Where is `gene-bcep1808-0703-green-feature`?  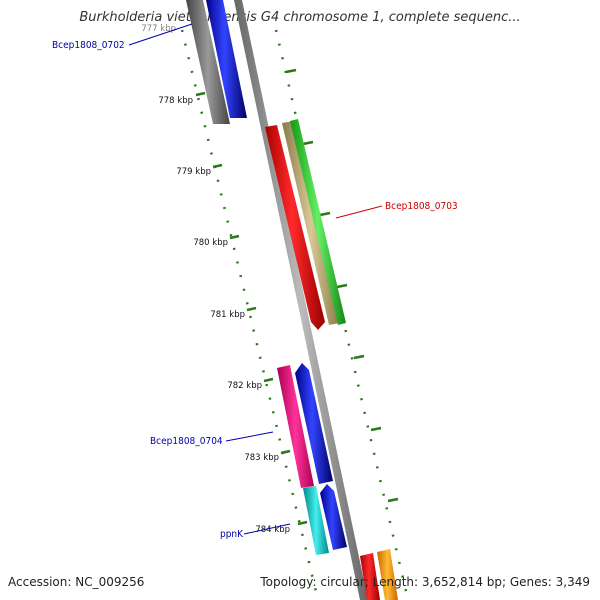 gene-bcep1808-0703-green-feature is located at coordinates (318, 222).